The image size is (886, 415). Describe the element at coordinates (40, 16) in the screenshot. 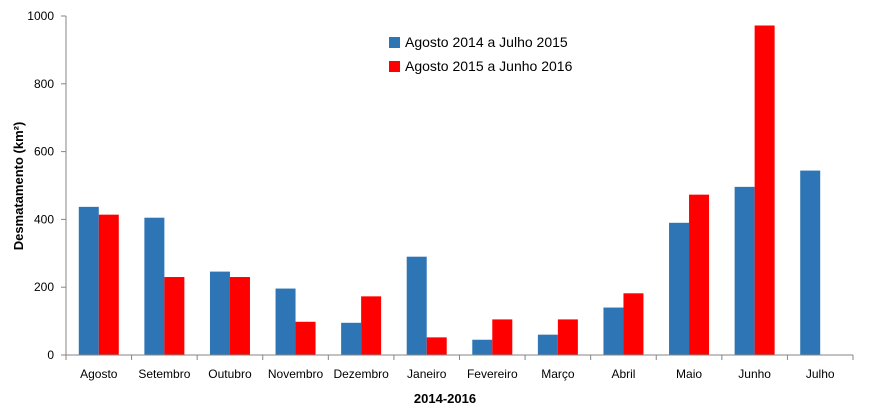

I see `y-tick-label: 1000` at that location.